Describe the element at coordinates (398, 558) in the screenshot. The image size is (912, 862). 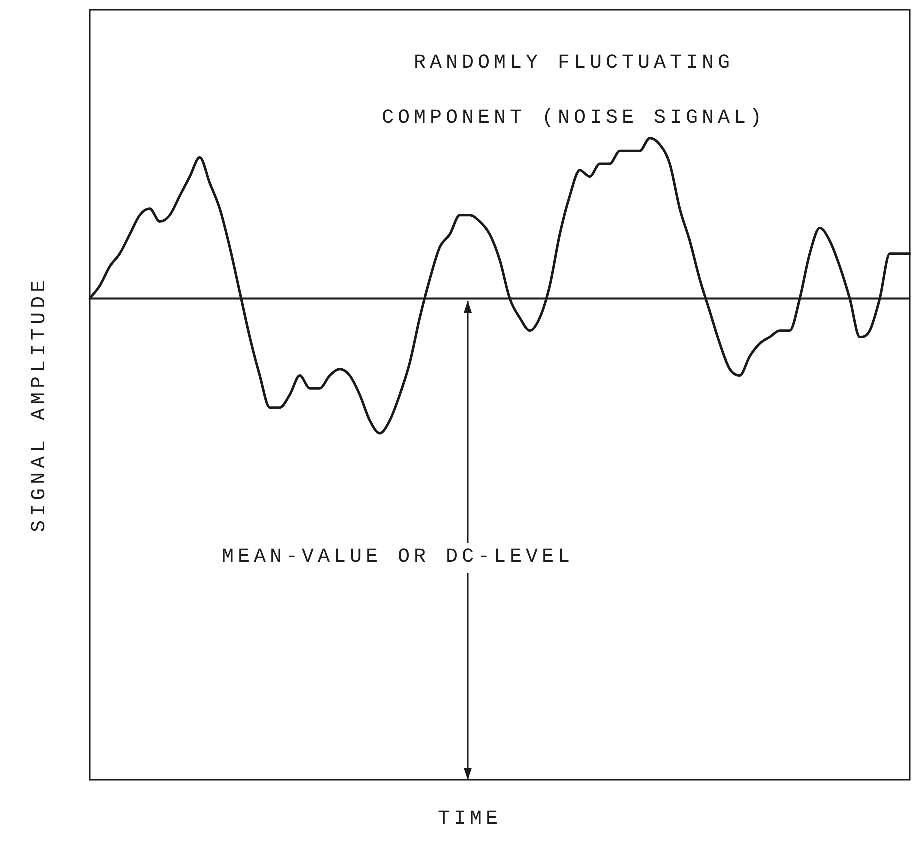
I see `annotation: MEAN-VALUE OR DC-LEVEL` at that location.